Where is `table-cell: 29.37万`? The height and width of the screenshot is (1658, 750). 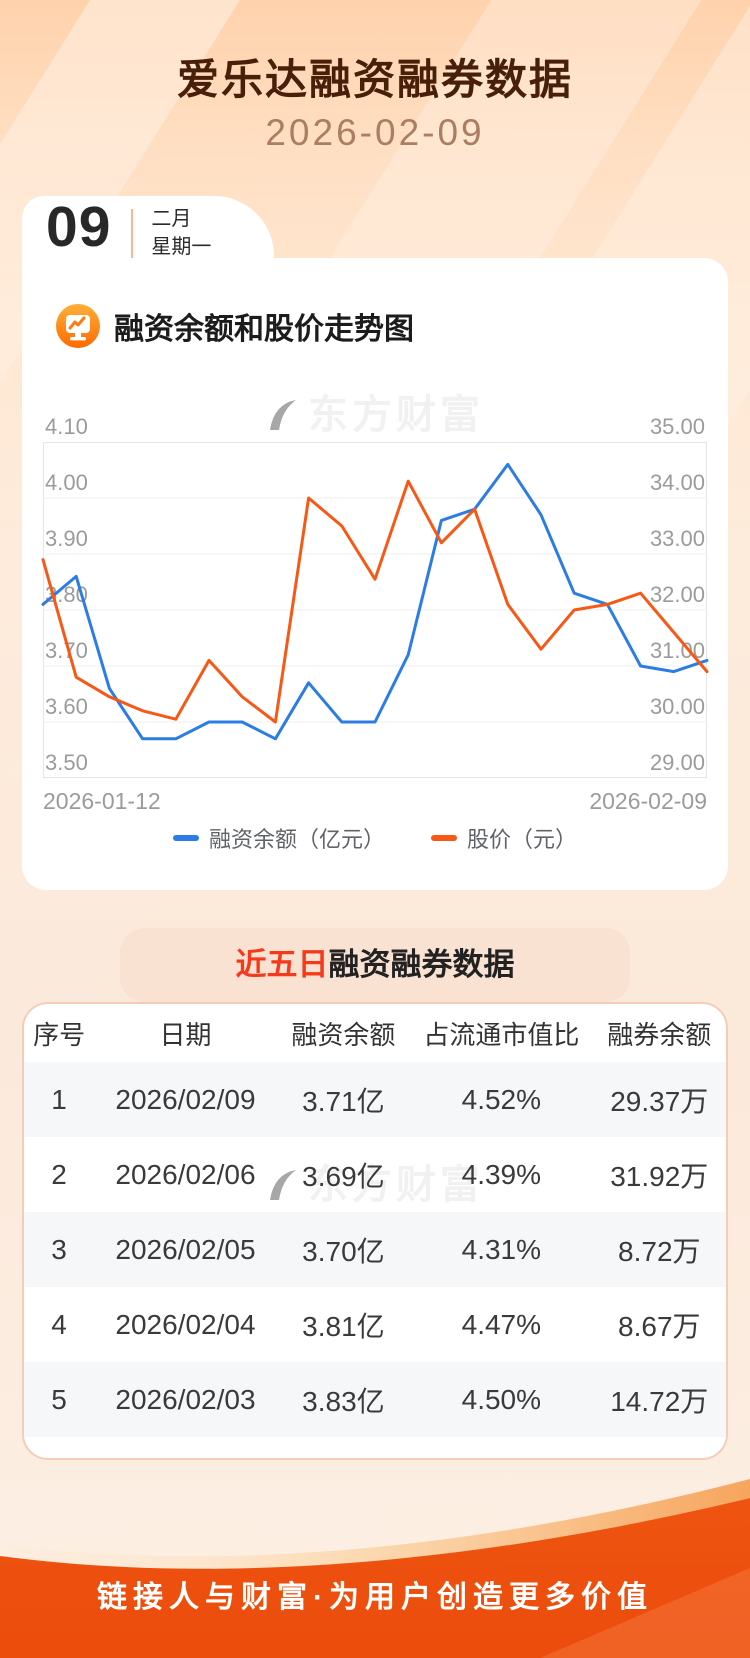
table-cell: 29.37万 is located at coordinates (659, 1101).